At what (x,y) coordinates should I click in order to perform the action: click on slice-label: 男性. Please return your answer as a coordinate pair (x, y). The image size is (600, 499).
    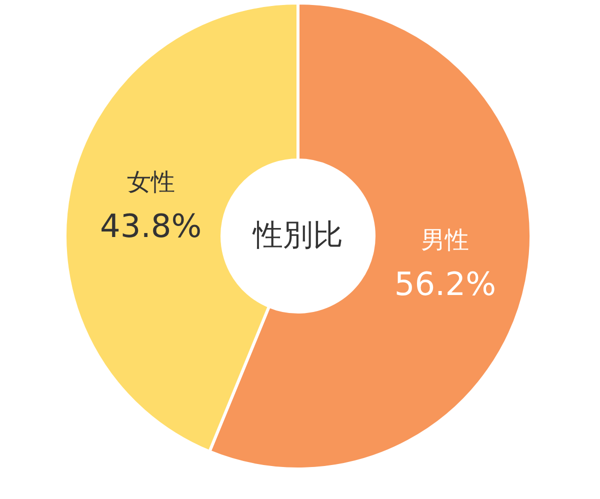
    Looking at the image, I should click on (445, 240).